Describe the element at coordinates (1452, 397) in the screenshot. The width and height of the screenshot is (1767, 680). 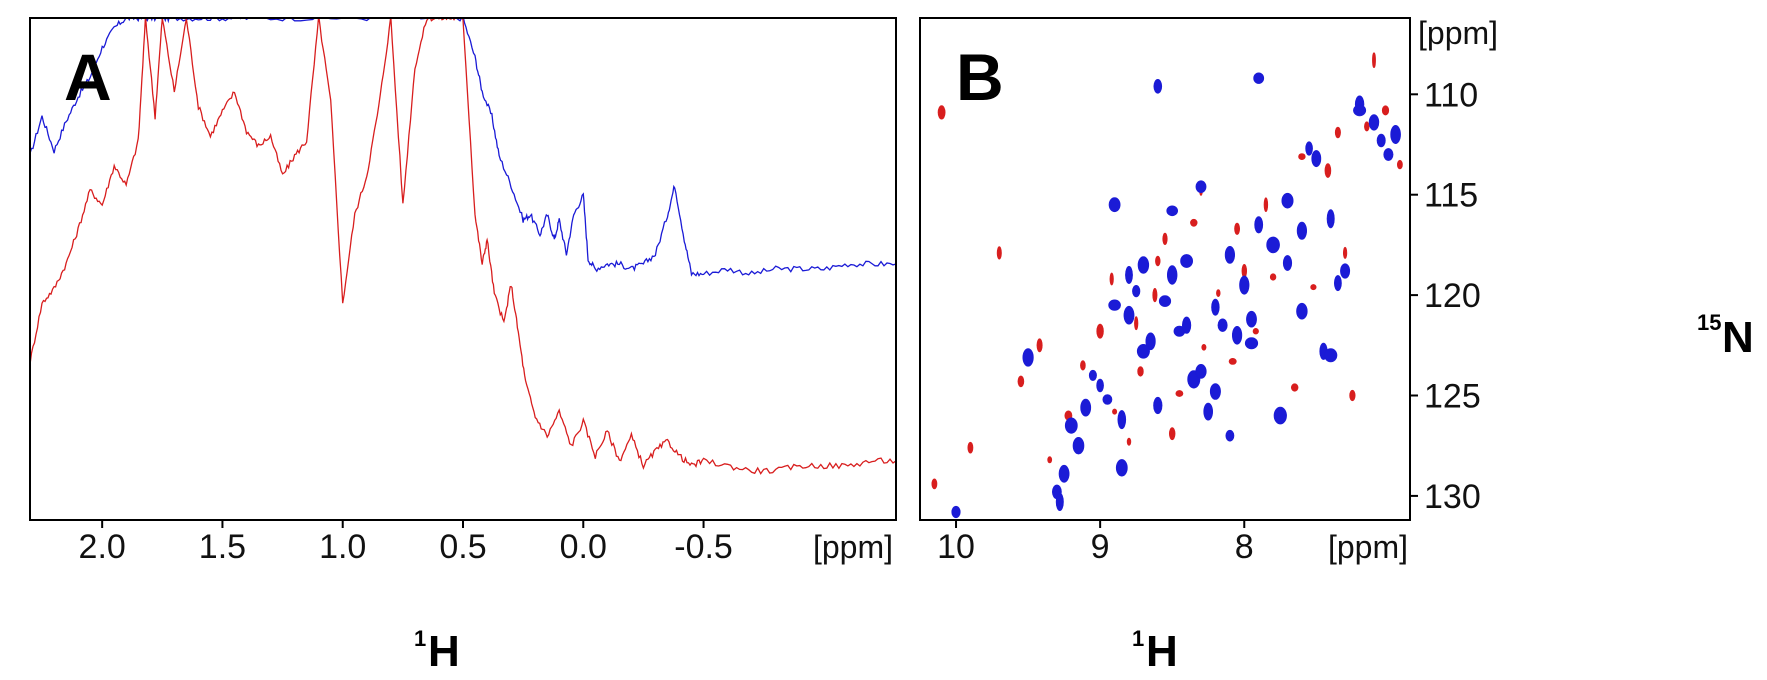
I see `y-tick-label: 125` at that location.